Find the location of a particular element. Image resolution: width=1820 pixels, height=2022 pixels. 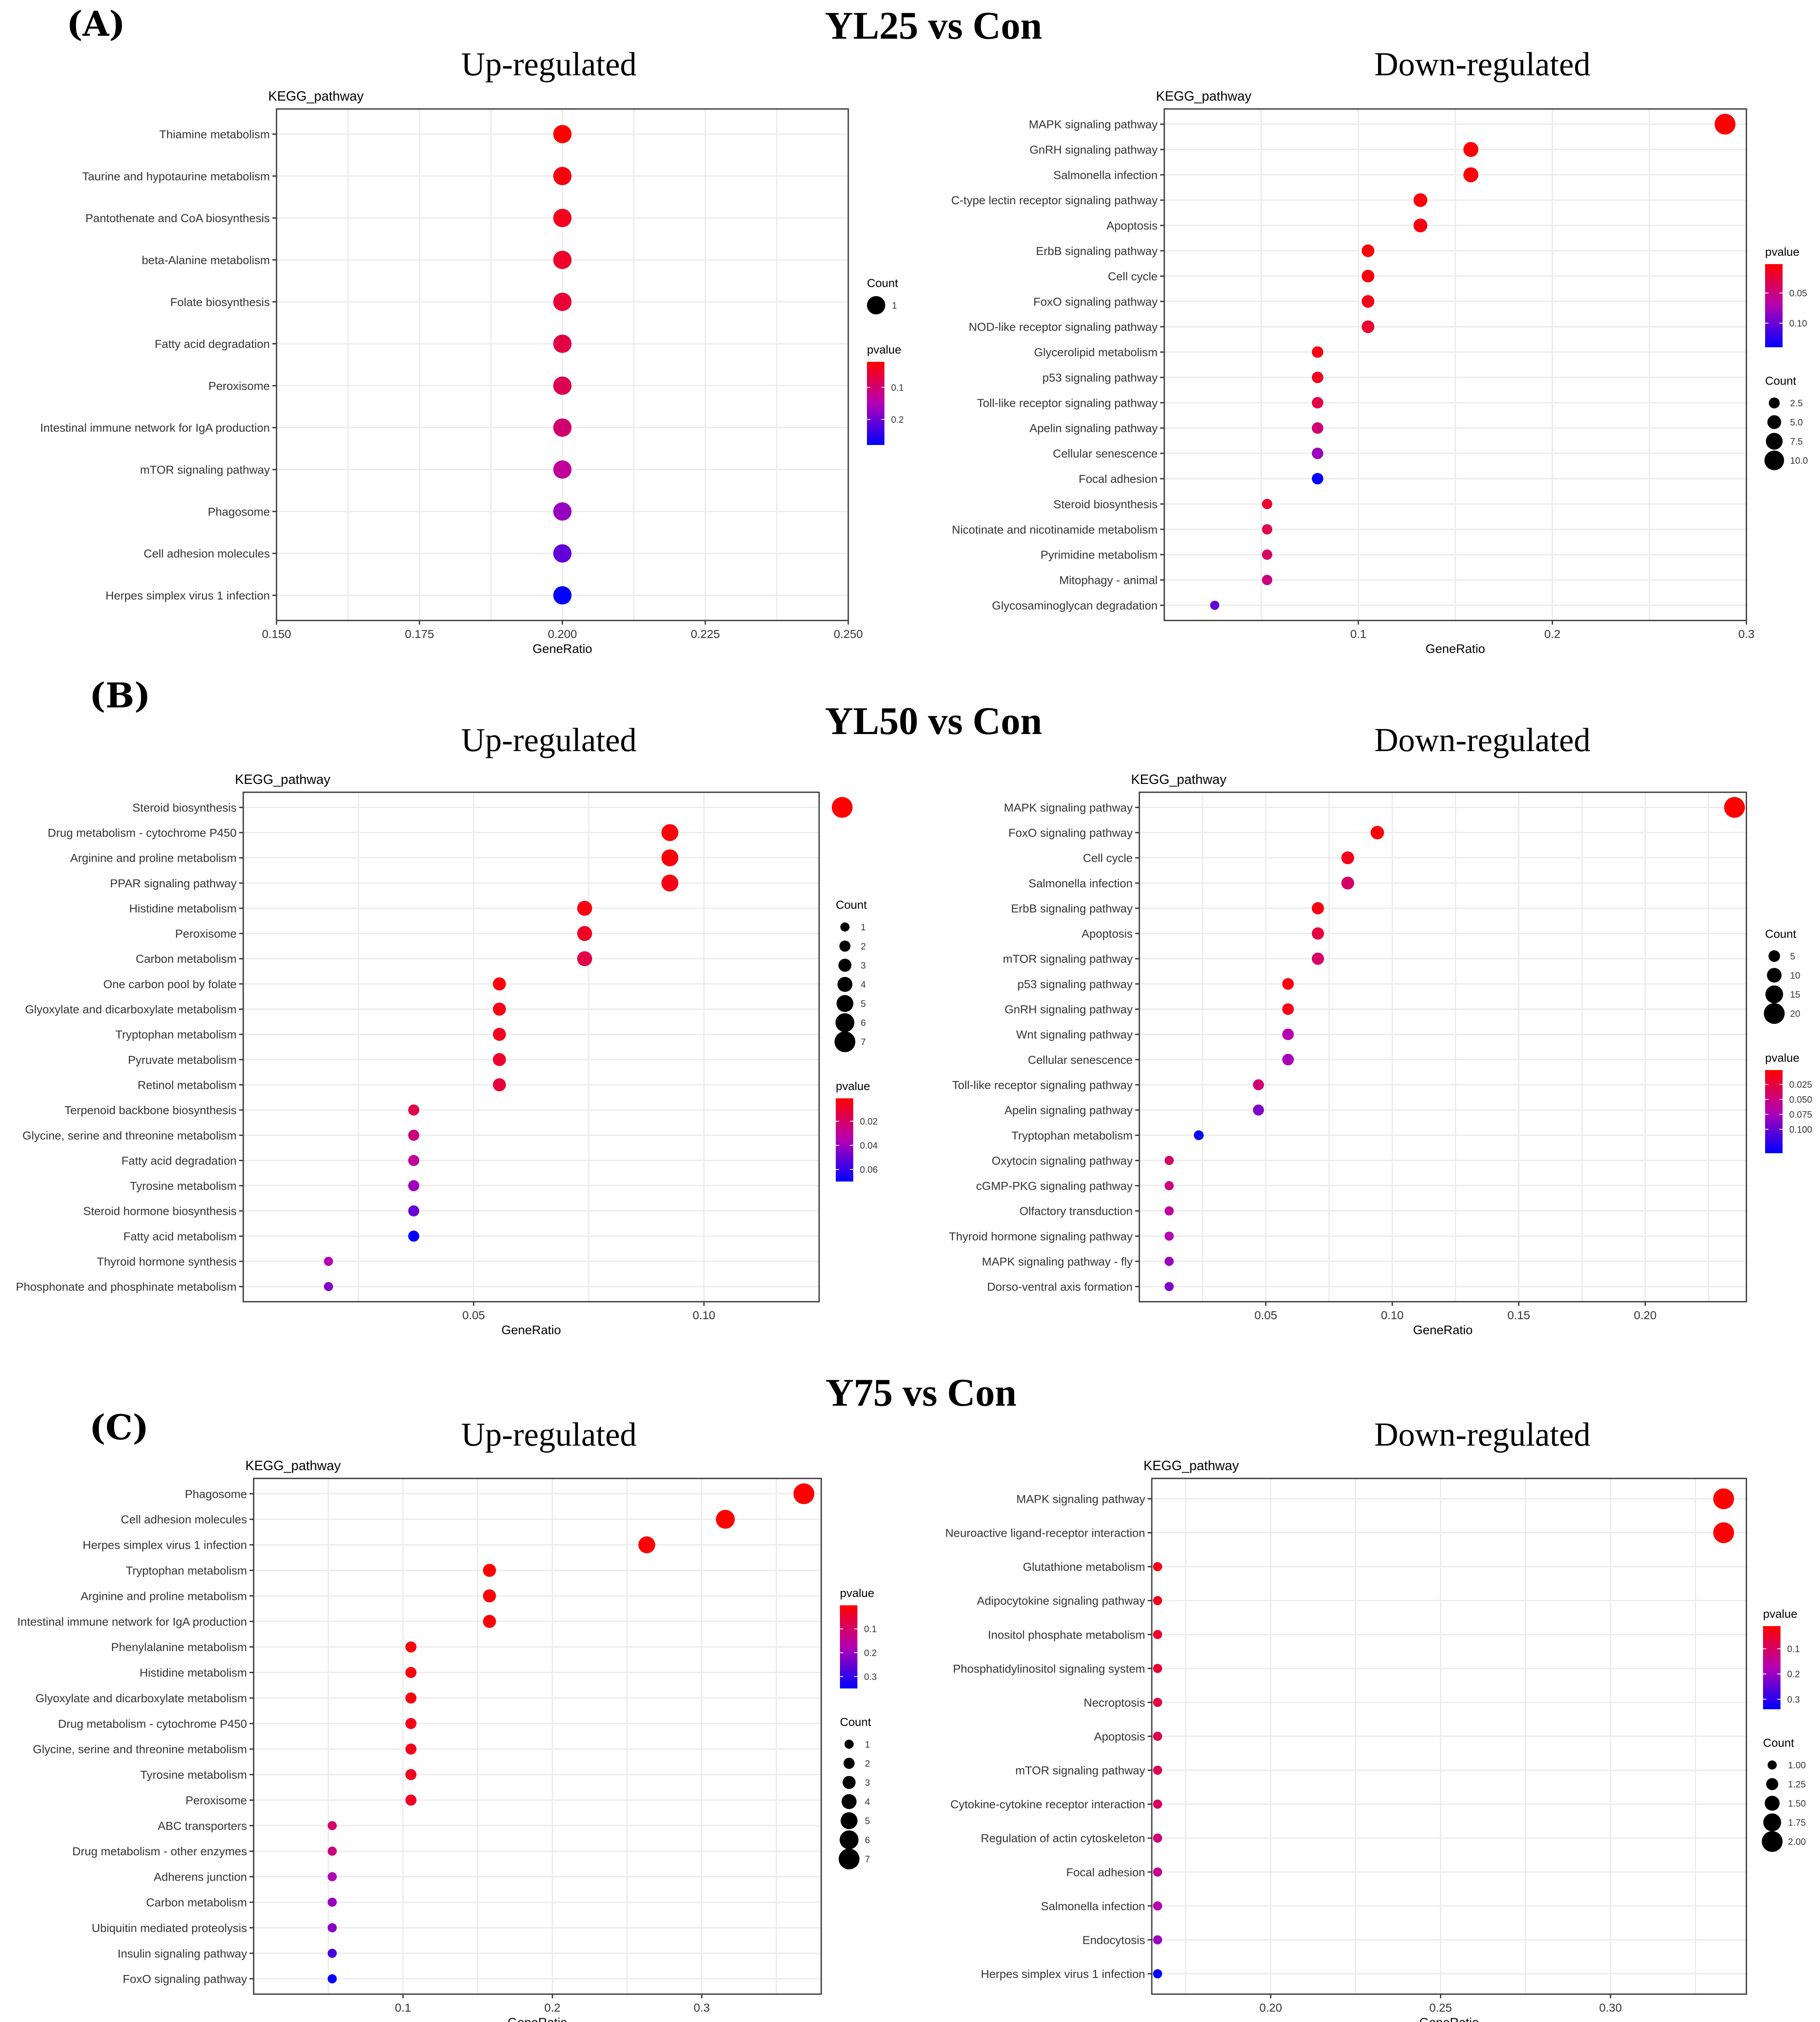

size-legend-label: 15 is located at coordinates (1795, 994).